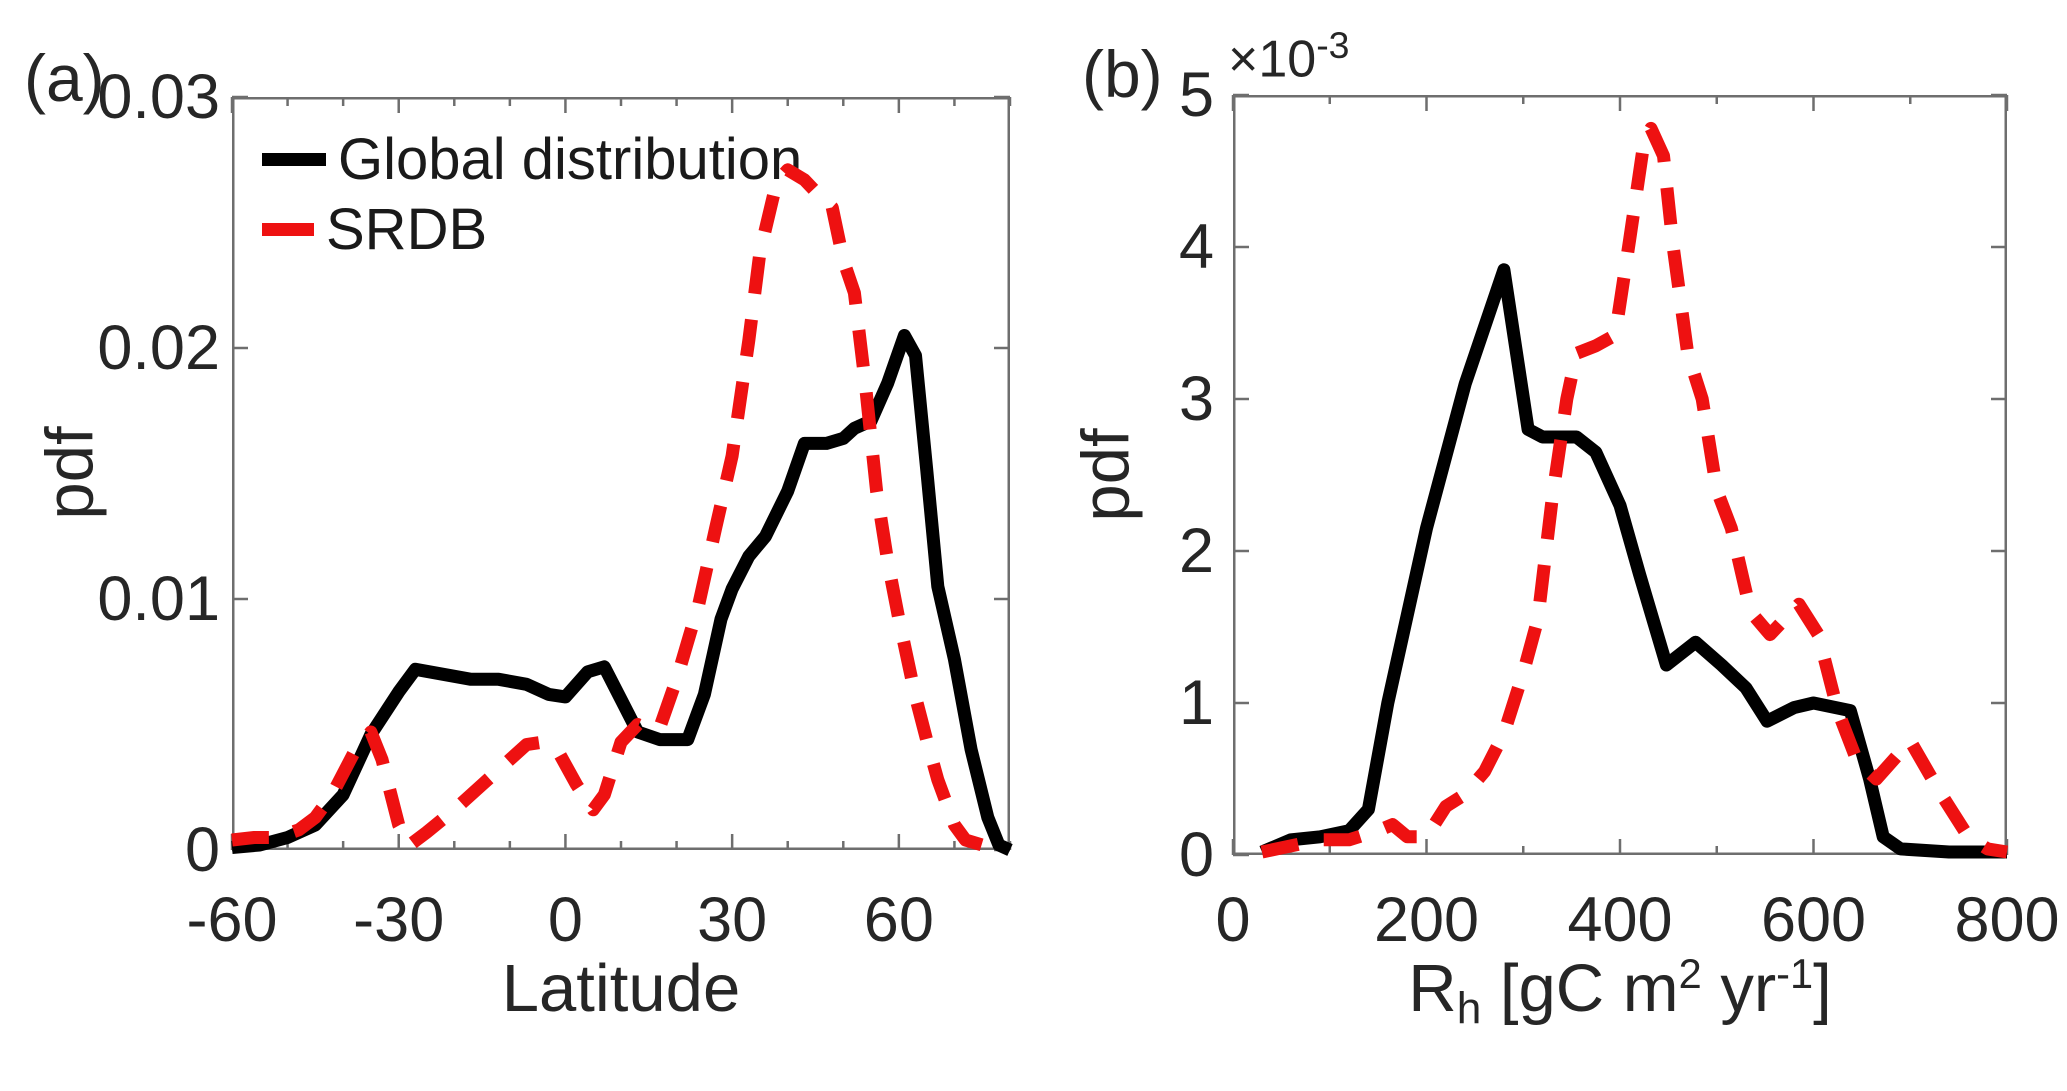 The height and width of the screenshot is (1091, 2067). I want to click on panel-b-label: (b), so click(1122, 74).